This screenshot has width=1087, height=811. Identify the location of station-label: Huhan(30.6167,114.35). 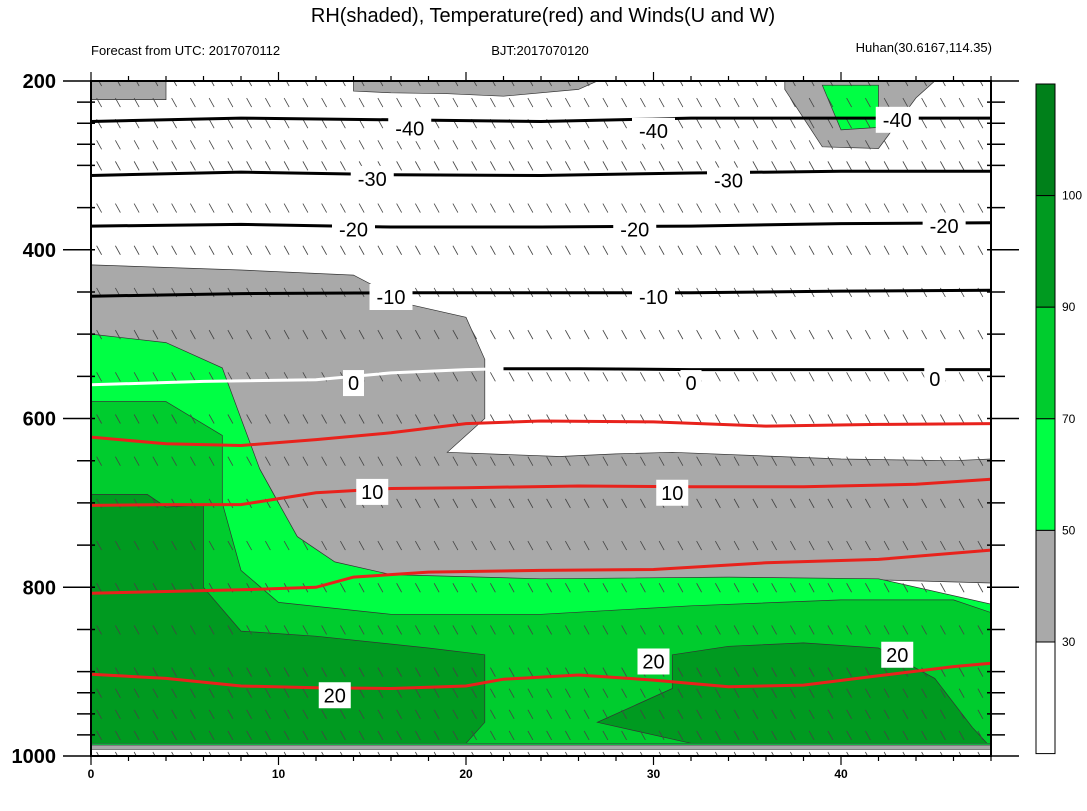
(924, 47).